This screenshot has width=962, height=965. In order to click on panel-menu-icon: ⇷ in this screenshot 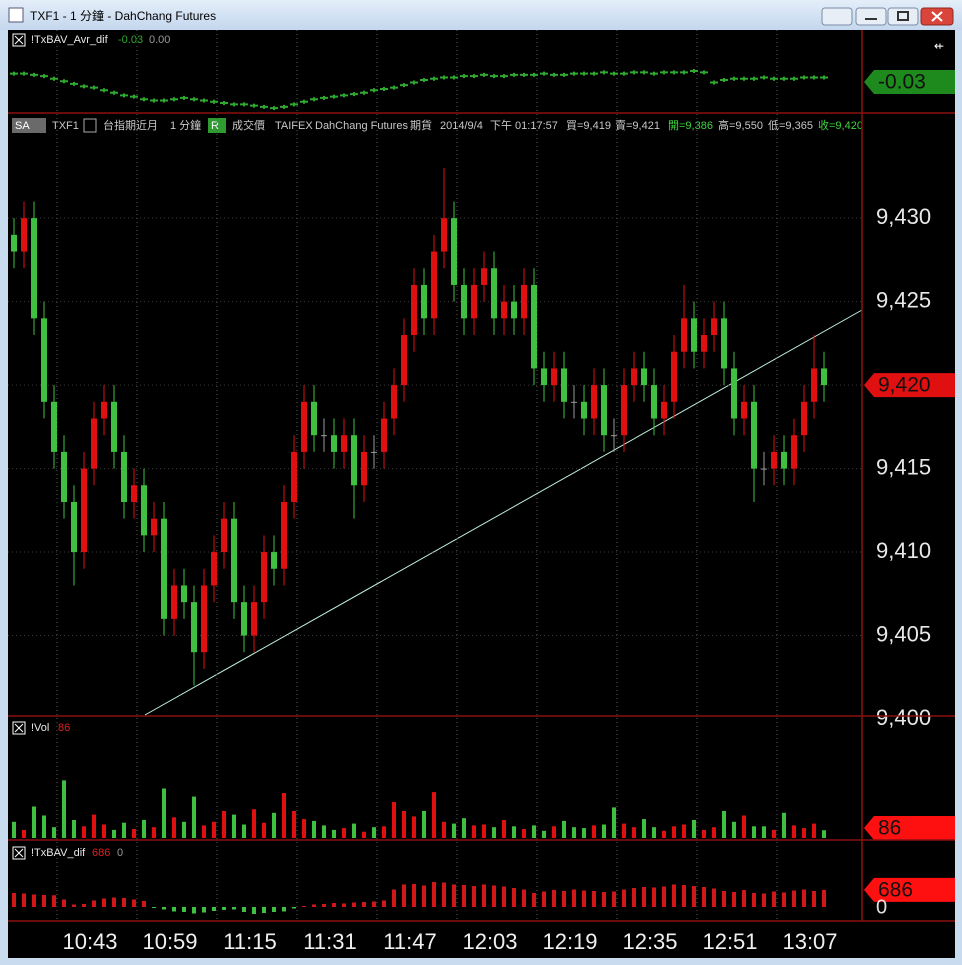, I will do `click(939, 46)`.